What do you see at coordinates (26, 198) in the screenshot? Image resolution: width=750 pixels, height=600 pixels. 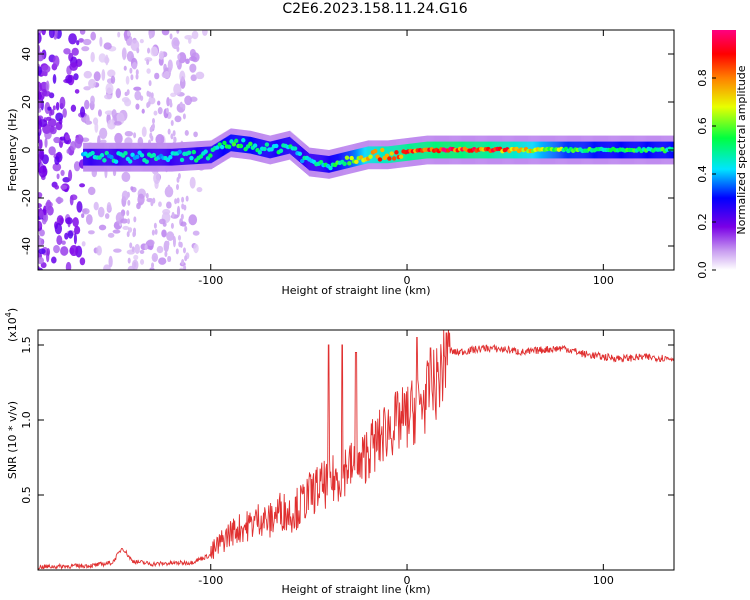 I see `y-tick-label: -20` at bounding box center [26, 198].